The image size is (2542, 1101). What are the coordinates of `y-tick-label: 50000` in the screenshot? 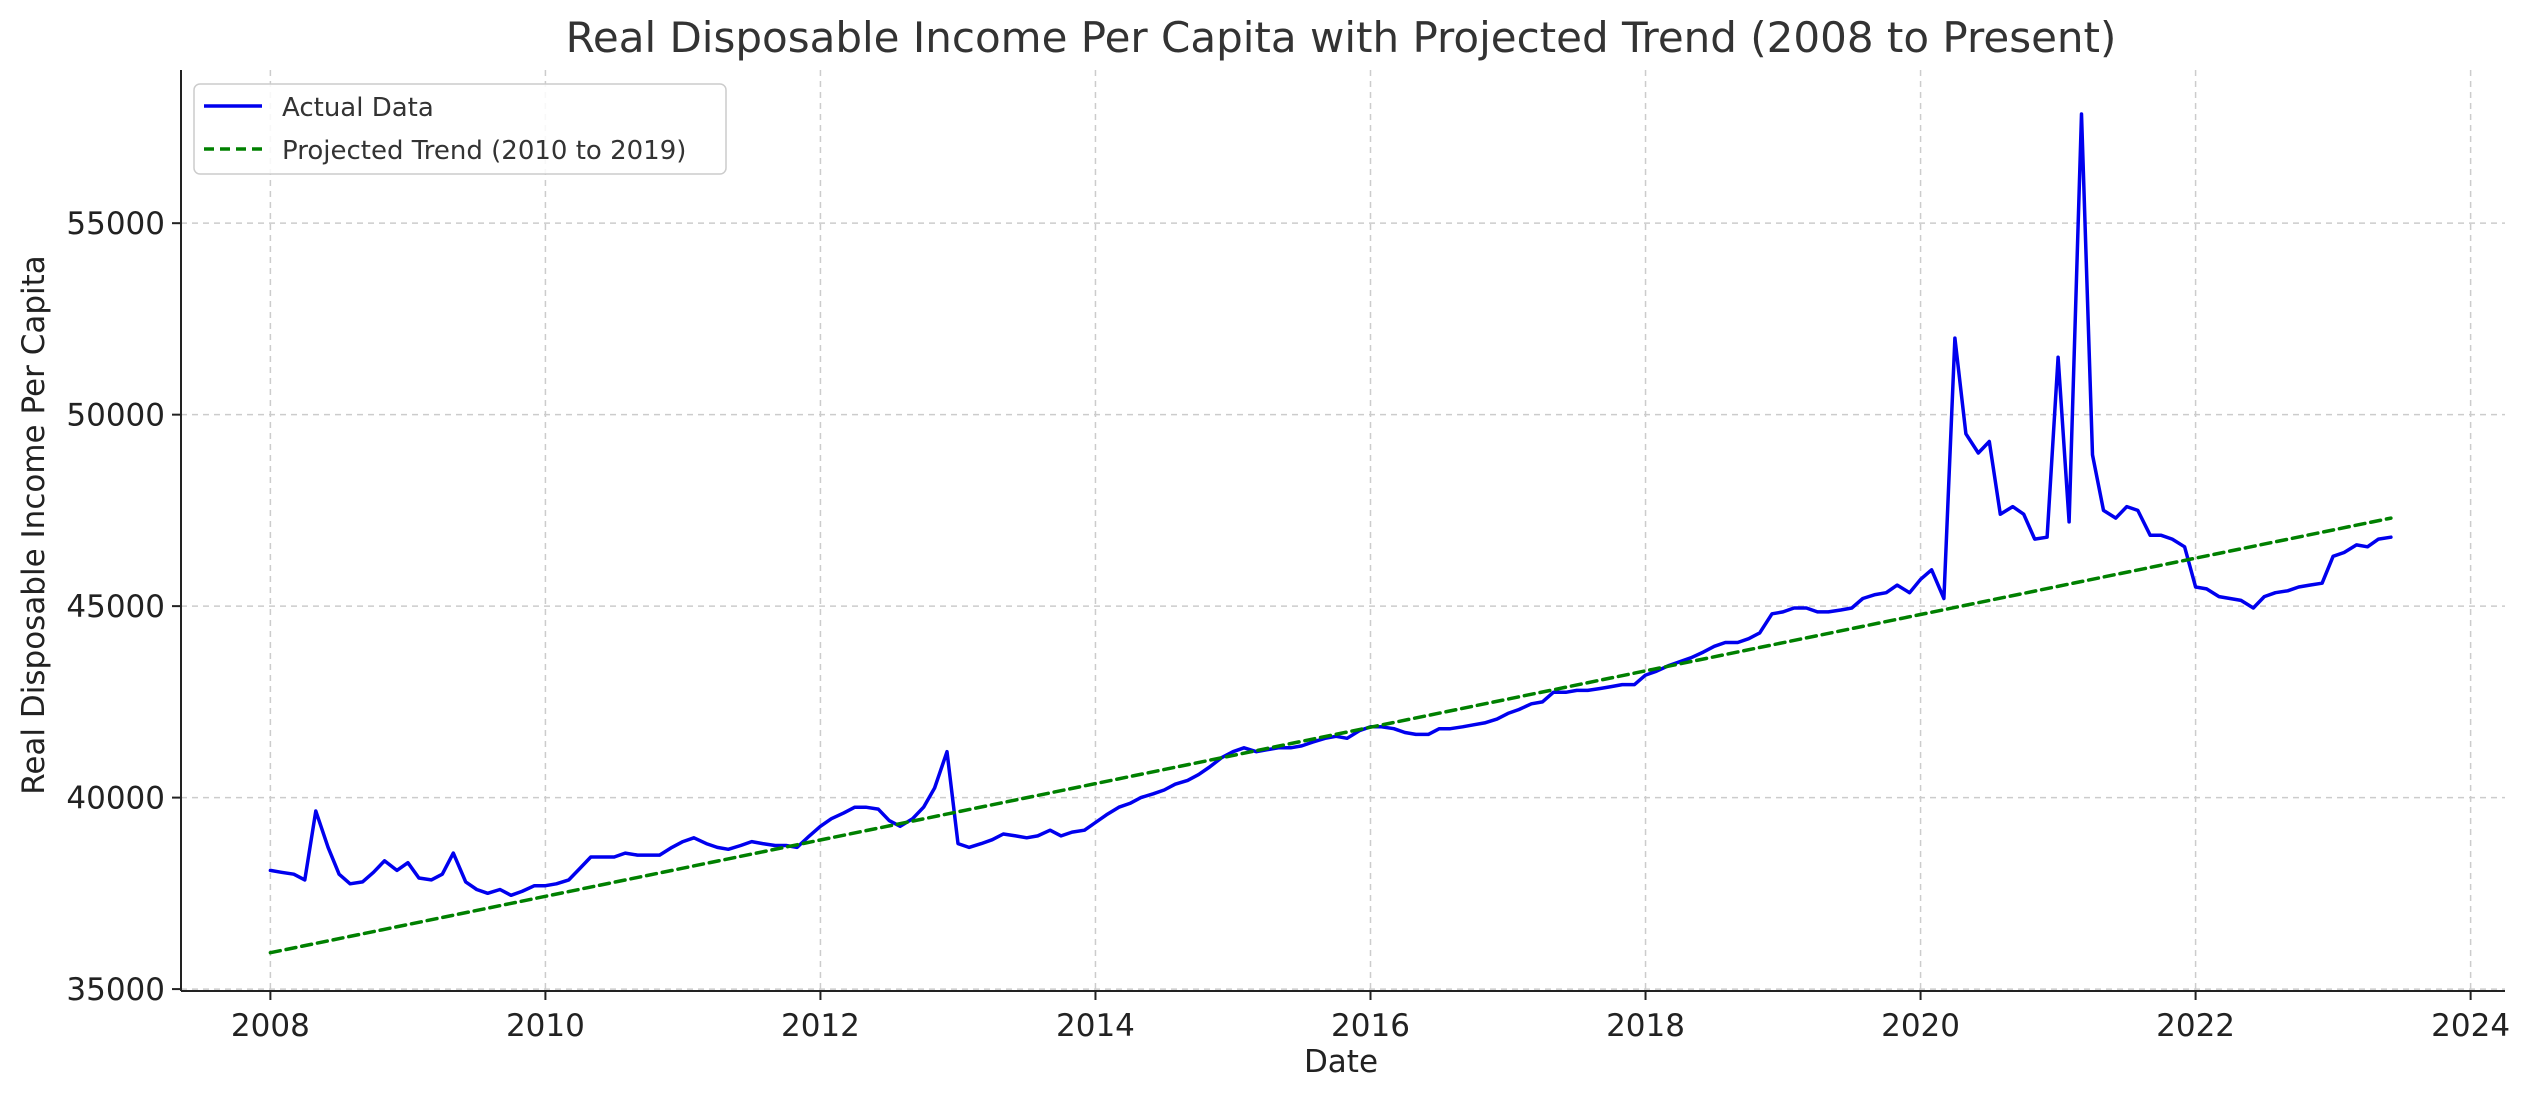 It's located at (115, 416).